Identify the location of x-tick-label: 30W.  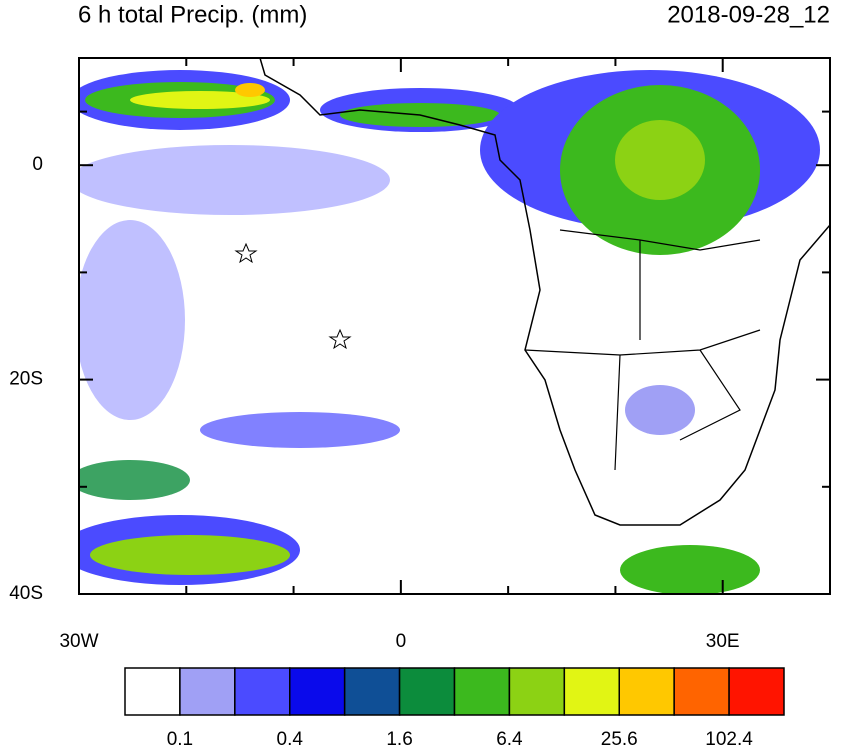
(78, 641).